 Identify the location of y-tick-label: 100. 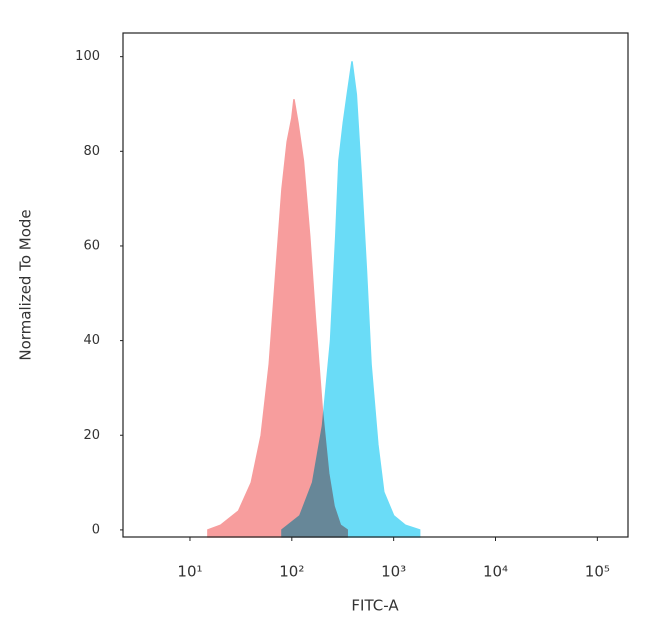
(87, 56).